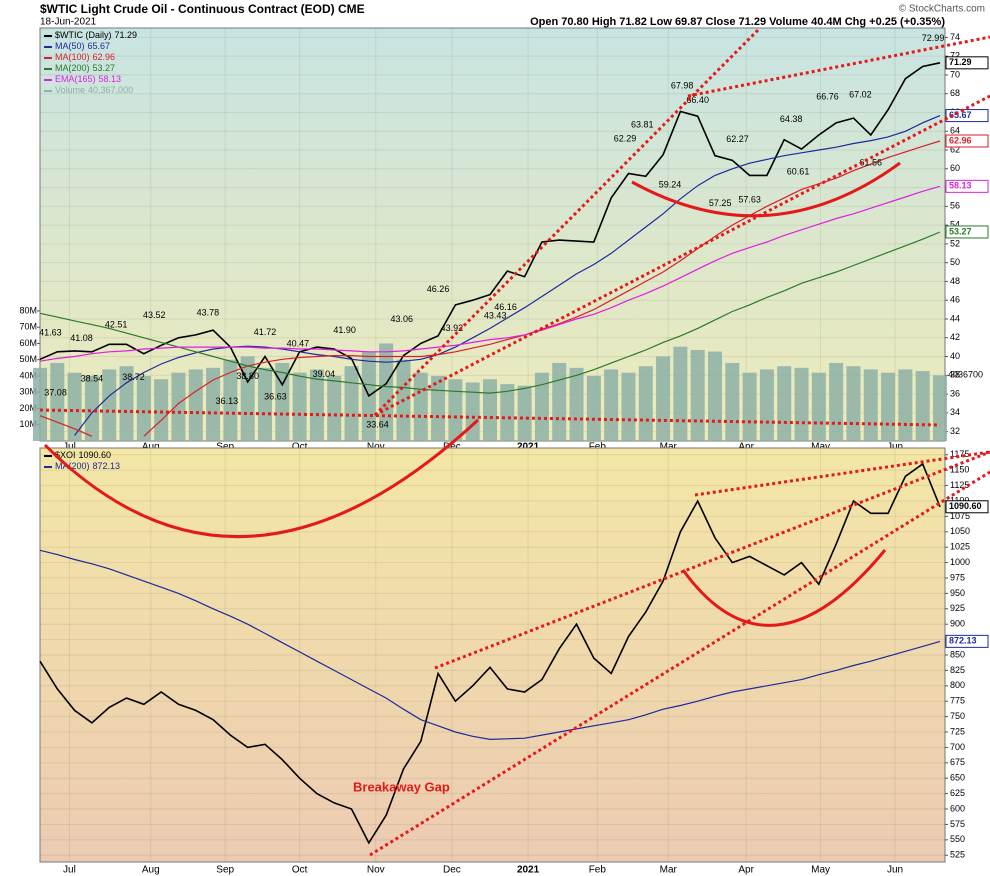 Image resolution: width=990 pixels, height=876 pixels. Describe the element at coordinates (72, 57) in the screenshot. I see `legend-text: MA(100)` at that location.